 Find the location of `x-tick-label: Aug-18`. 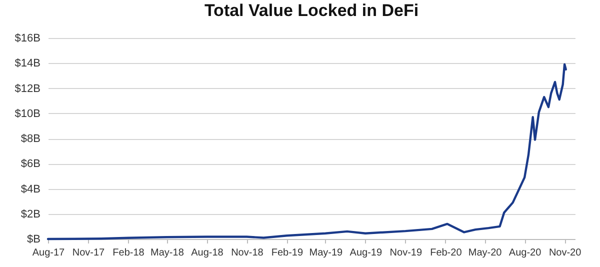

x-tick-label: Aug-18 is located at coordinates (207, 253).